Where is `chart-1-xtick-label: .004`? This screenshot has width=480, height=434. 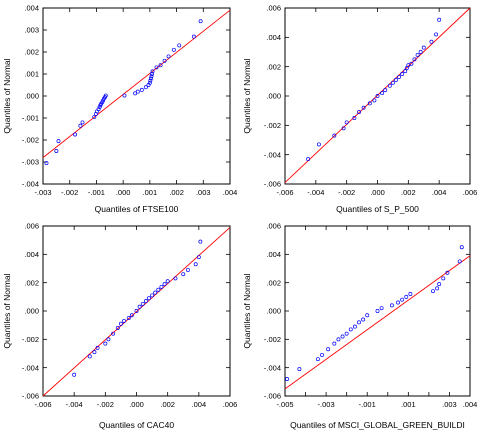 chart-1-xtick-label: .004 is located at coordinates (439, 192).